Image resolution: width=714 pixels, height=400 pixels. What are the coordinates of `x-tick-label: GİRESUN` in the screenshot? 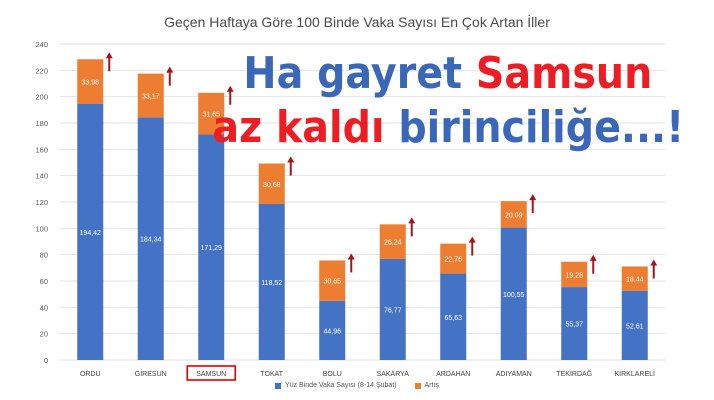 It's located at (151, 373).